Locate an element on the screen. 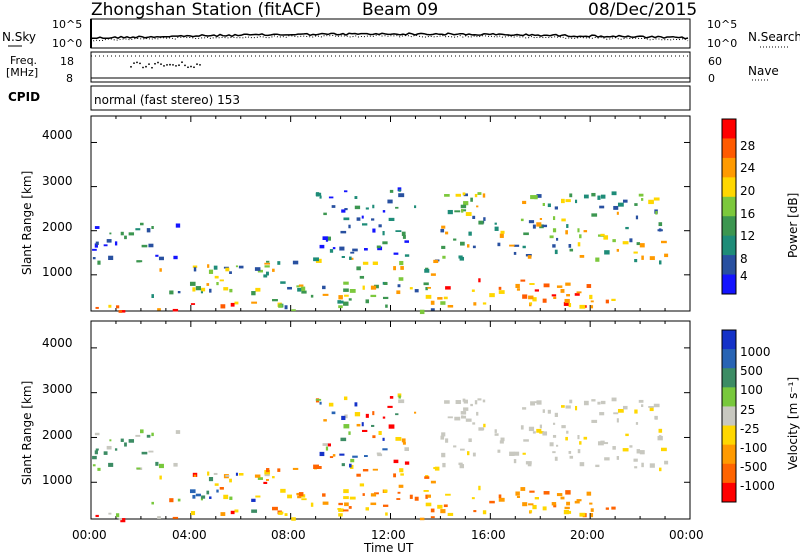 The image size is (800, 555). freq-unit-label: [MHz] is located at coordinates (22, 72).